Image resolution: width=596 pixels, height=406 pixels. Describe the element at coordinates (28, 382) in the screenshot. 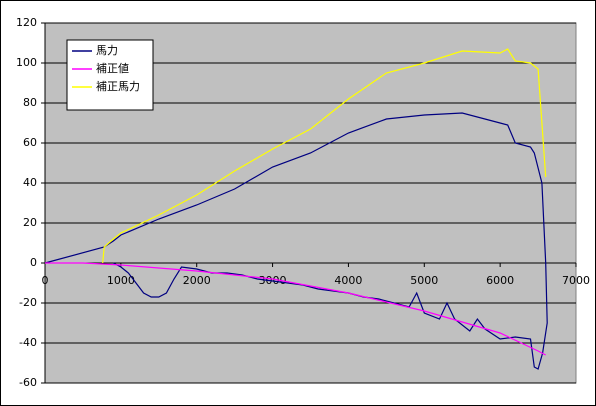

I see `y-tick-label: -60` at that location.